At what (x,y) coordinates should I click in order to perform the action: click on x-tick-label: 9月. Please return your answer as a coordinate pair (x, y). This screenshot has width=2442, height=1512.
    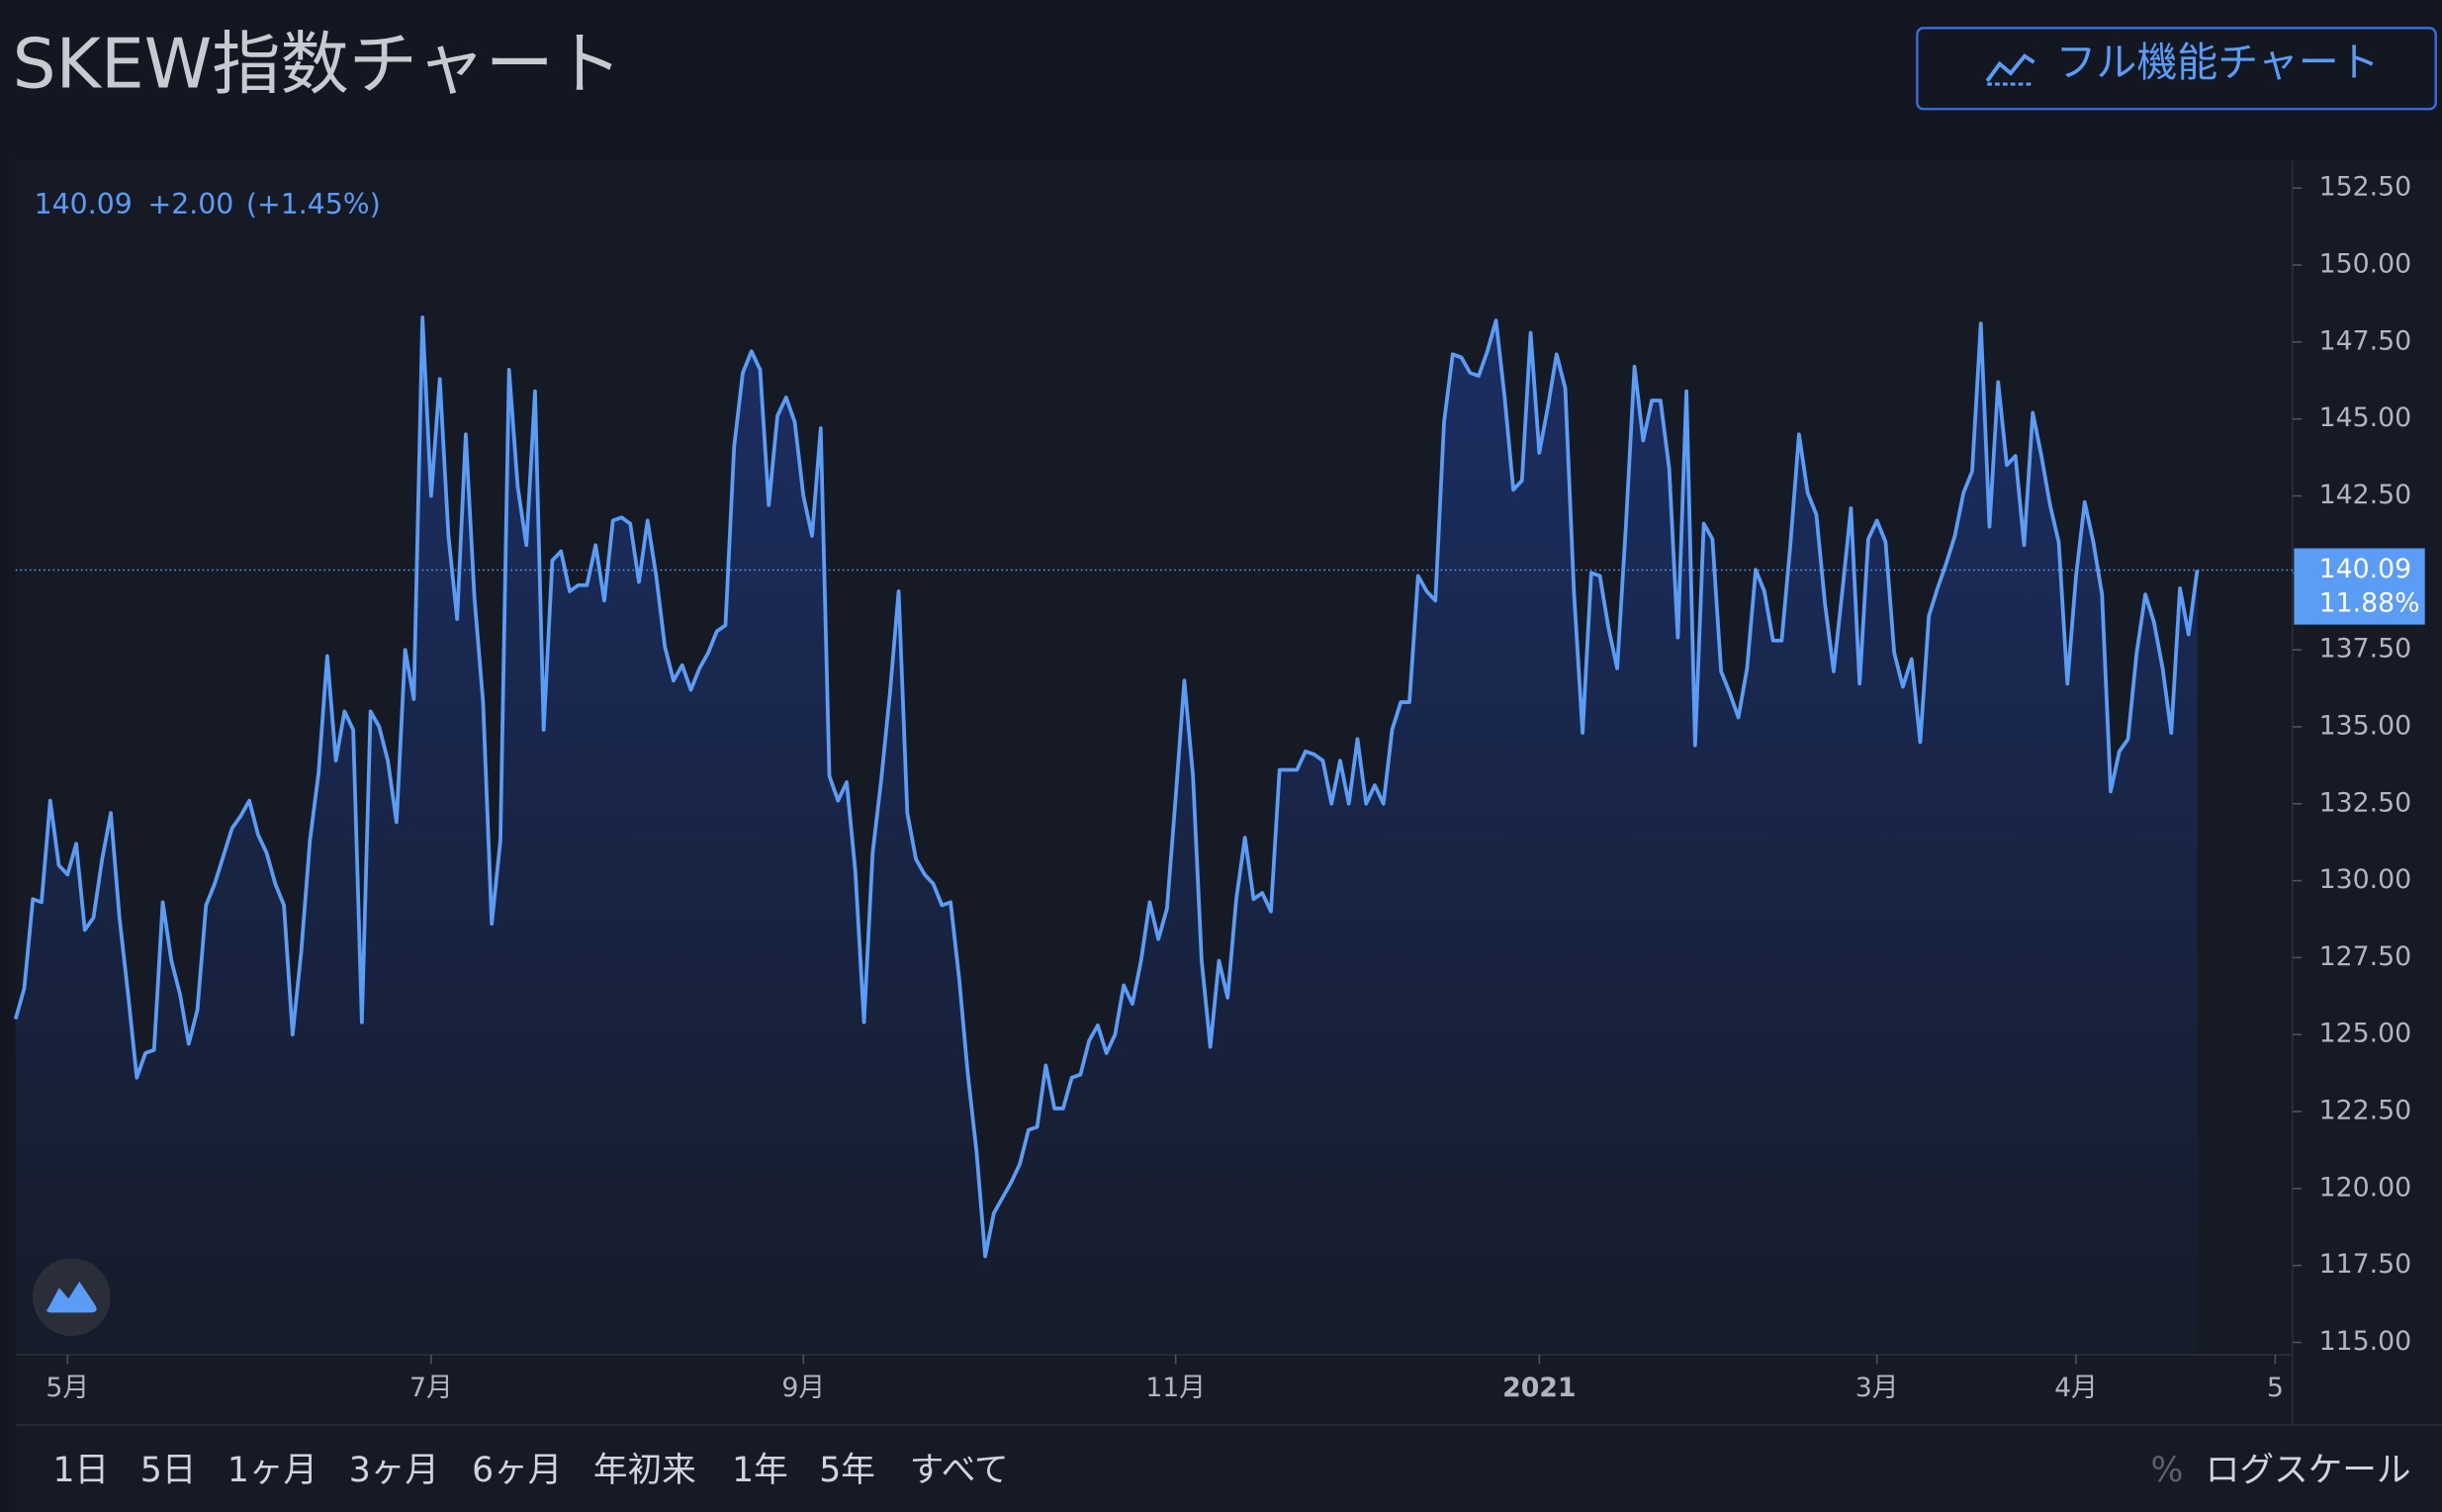
    Looking at the image, I should click on (803, 1388).